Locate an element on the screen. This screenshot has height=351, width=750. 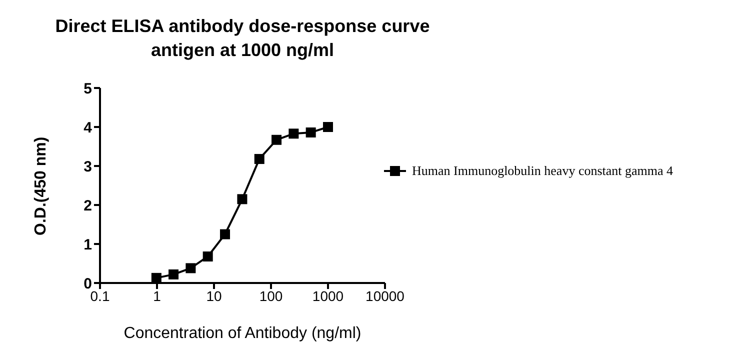
x-tick-label: 0.1 is located at coordinates (100, 296).